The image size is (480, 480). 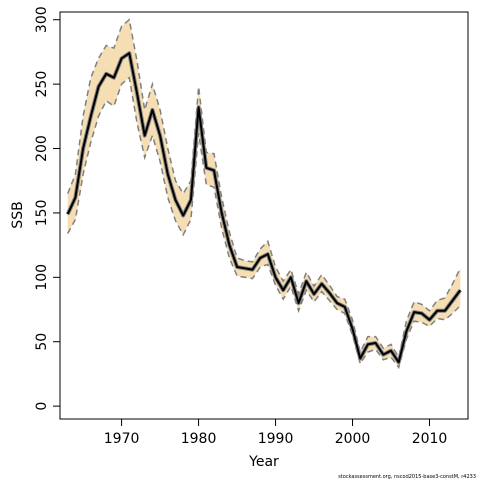 I want to click on y-tick-label: 0, so click(x=42, y=406).